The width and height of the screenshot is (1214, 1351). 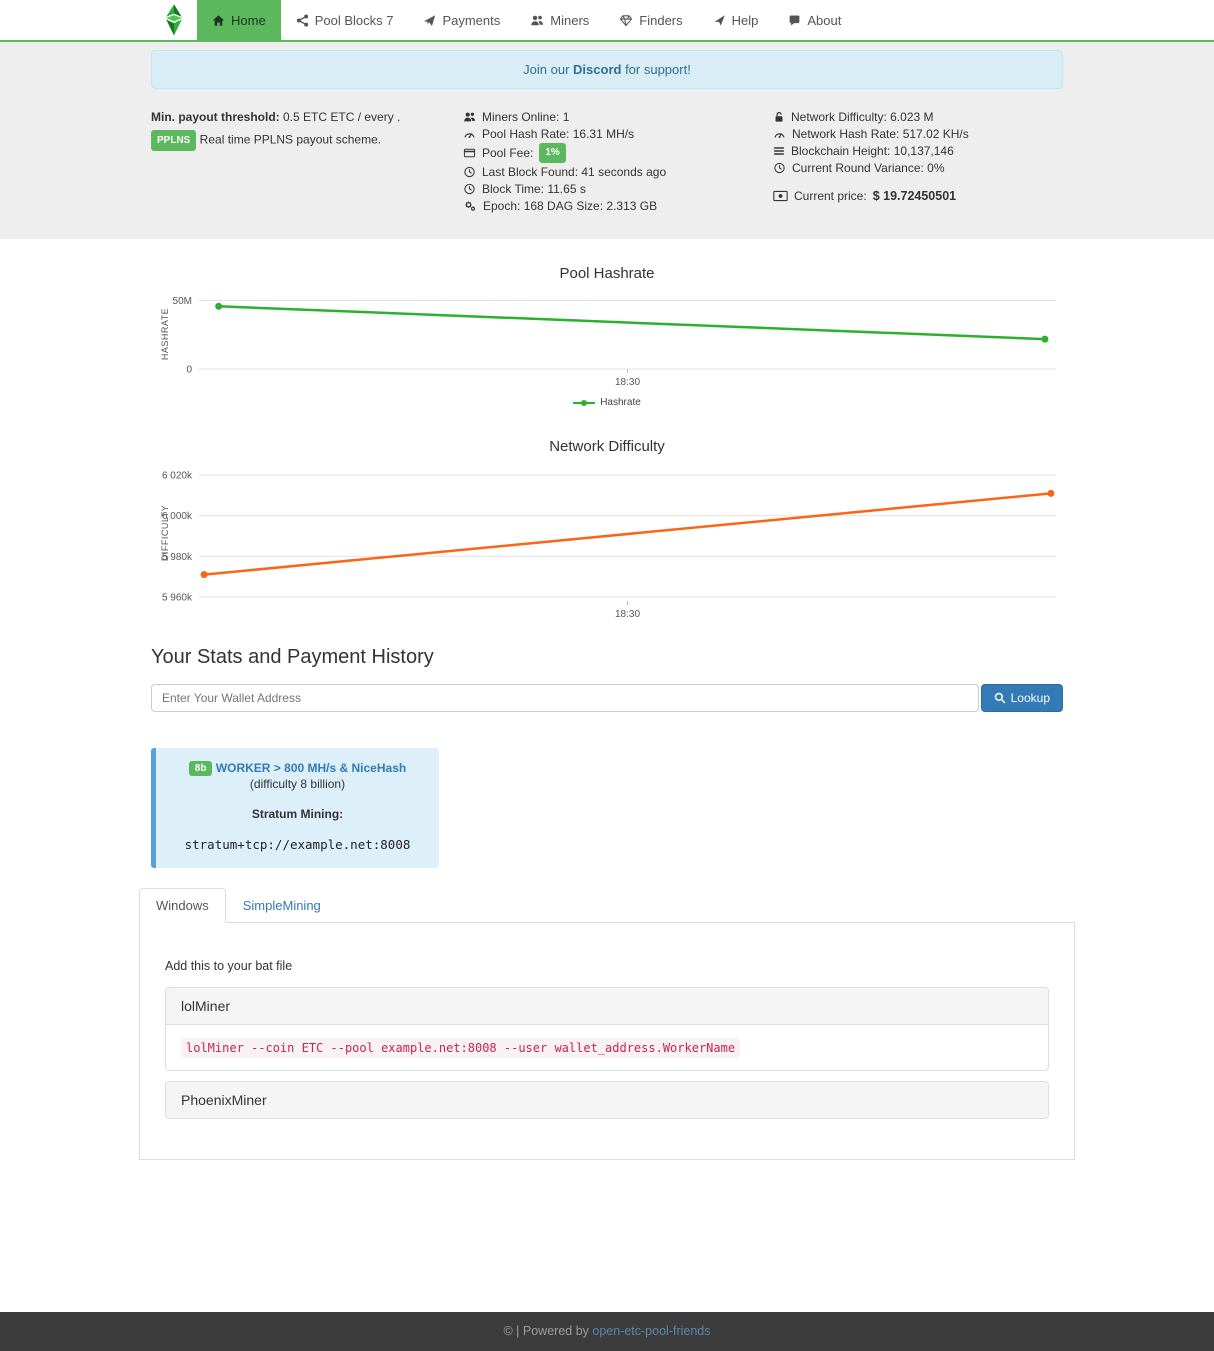 I want to click on svg-text: 6 020k, so click(x=177, y=476).